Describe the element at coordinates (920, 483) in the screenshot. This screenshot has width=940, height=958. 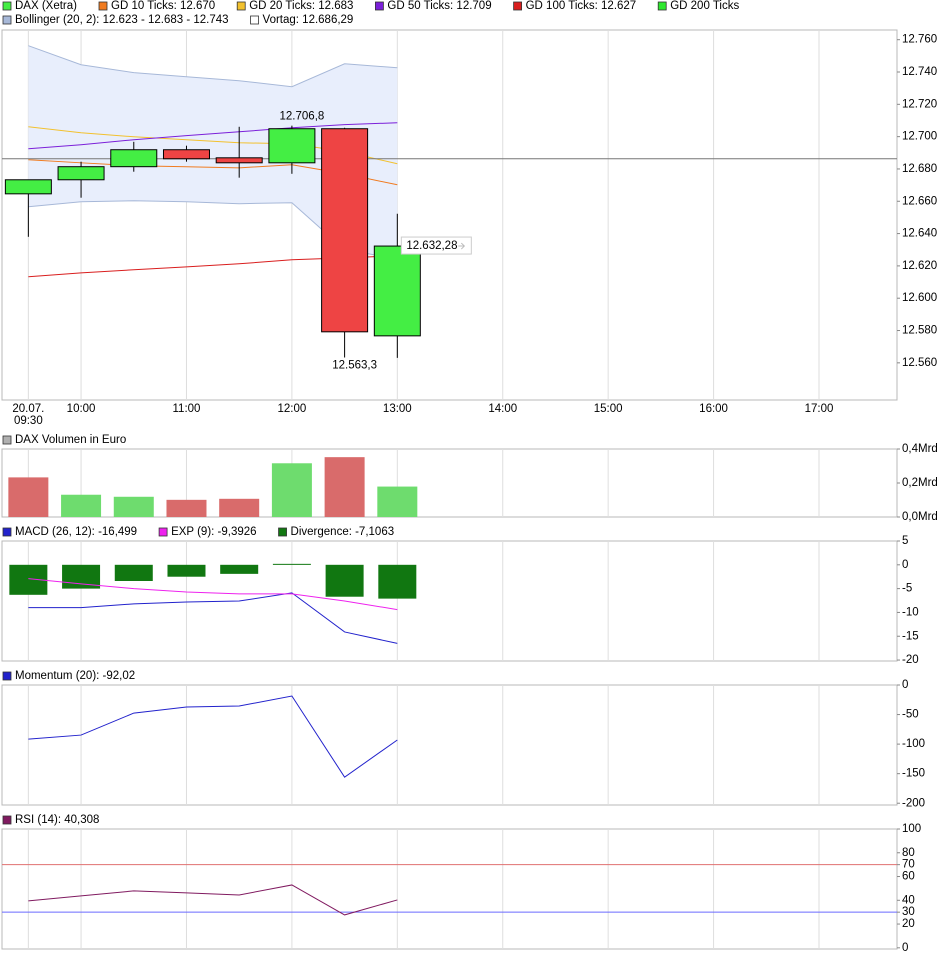
I see `y-tick-label: 0,2Mrd` at that location.